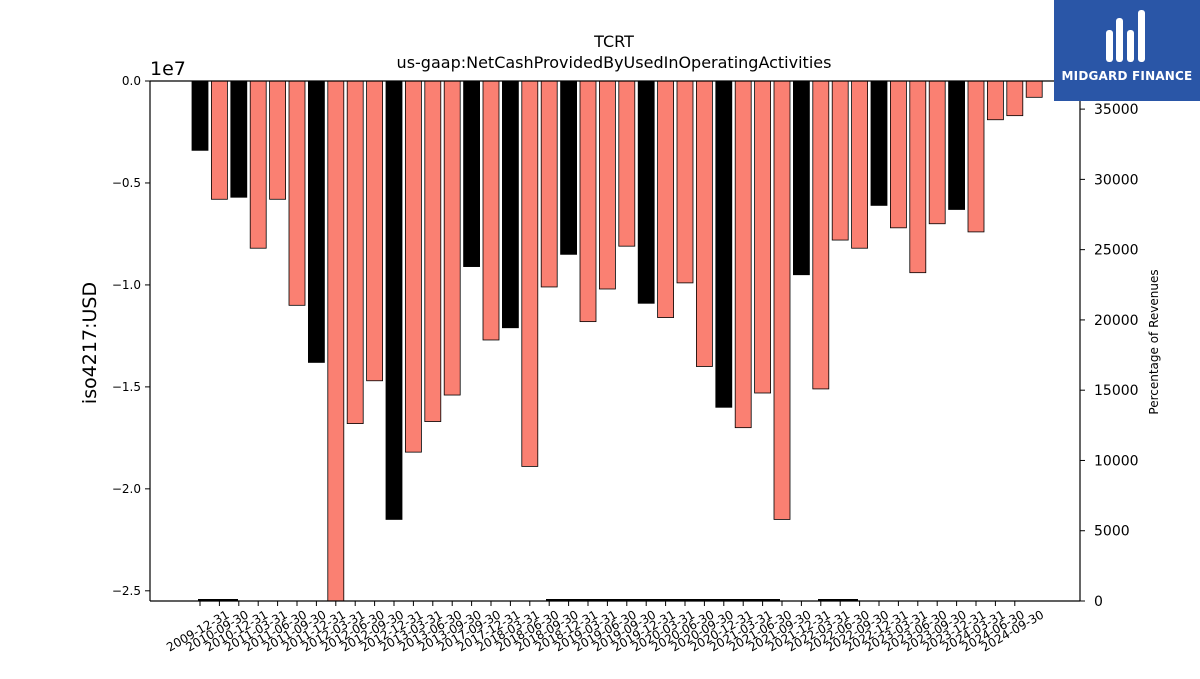 Image resolution: width=1200 pixels, height=679 pixels. Describe the element at coordinates (131, 81) in the screenshot. I see `y-tick-label-1: 0.0` at that location.